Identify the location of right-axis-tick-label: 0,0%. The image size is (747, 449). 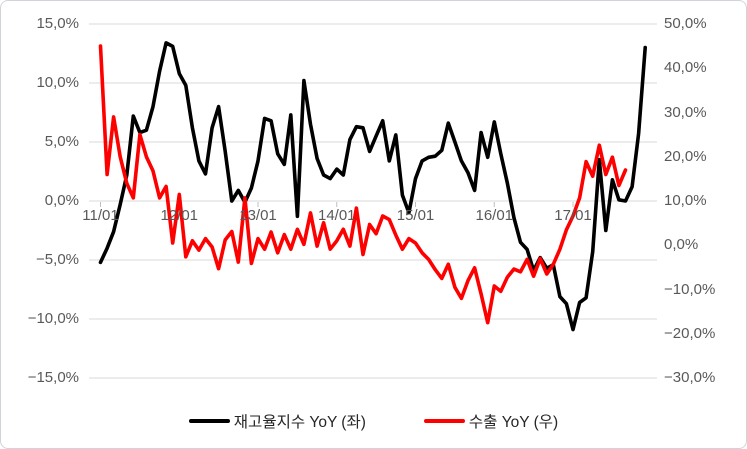
(681, 245).